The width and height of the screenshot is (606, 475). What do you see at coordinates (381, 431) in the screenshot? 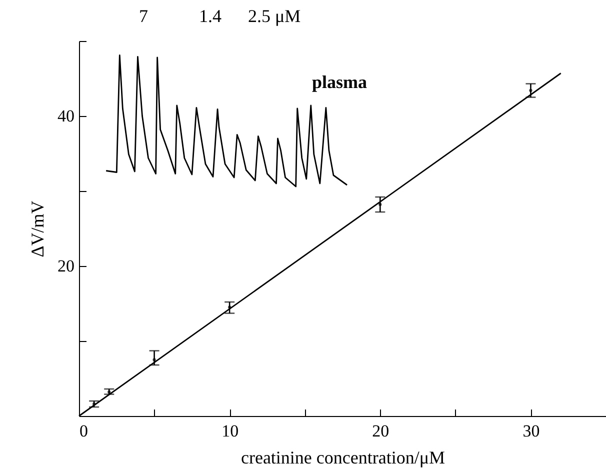
I see `x-tick-label: 20` at bounding box center [381, 431].